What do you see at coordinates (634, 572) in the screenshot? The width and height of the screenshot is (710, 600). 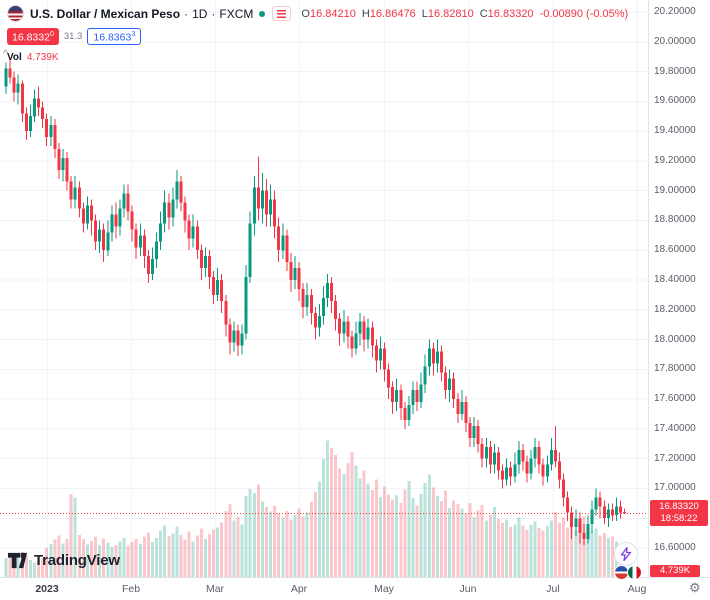 I see `mxn-flag-icon` at bounding box center [634, 572].